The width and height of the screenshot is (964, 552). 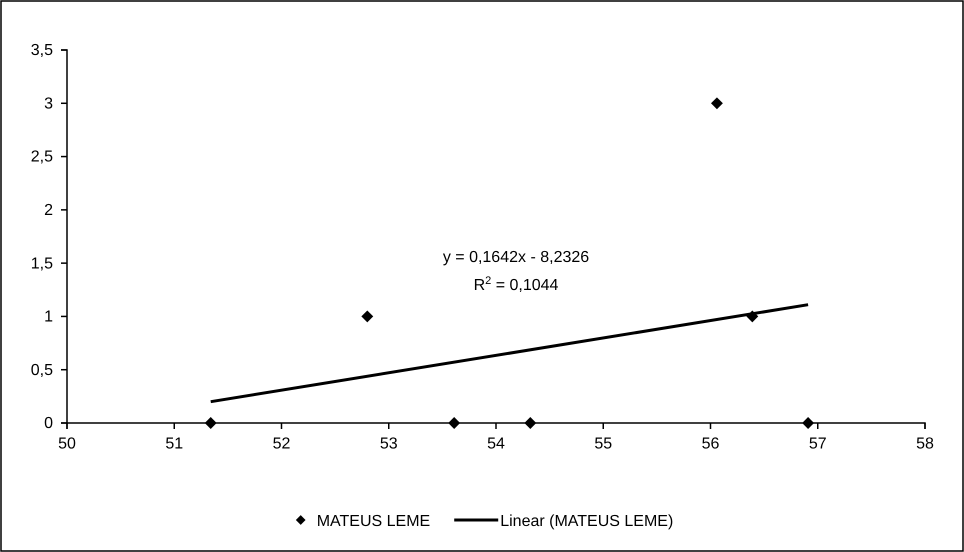 What do you see at coordinates (389, 443) in the screenshot?
I see `x-tick-label: 53` at bounding box center [389, 443].